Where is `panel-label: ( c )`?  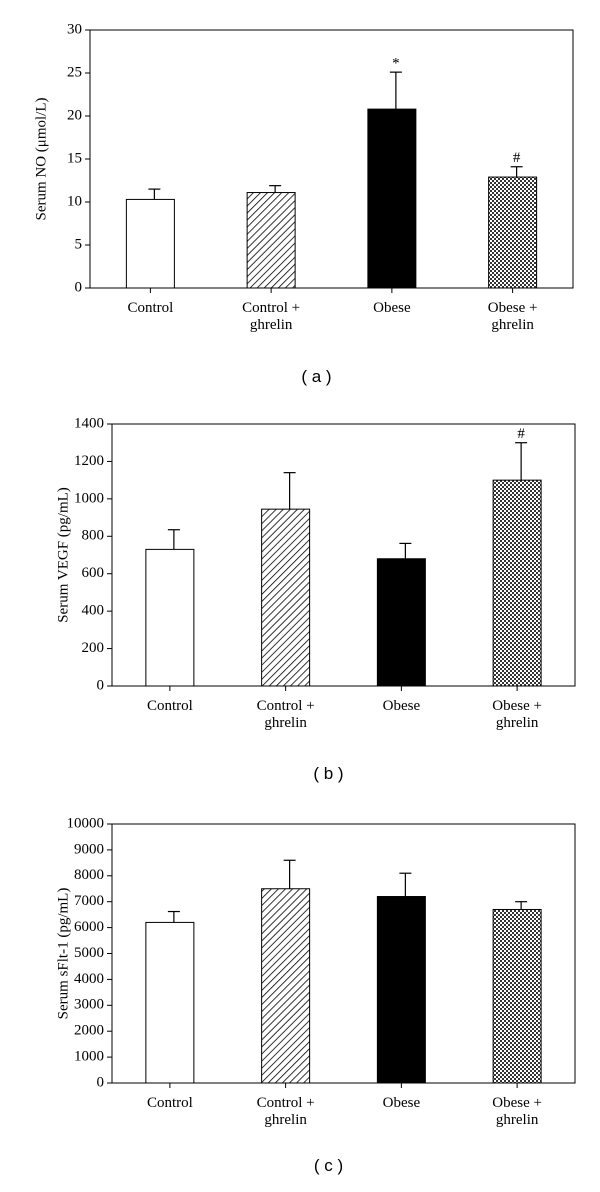
panel-label: ( c ) is located at coordinates (328, 1165).